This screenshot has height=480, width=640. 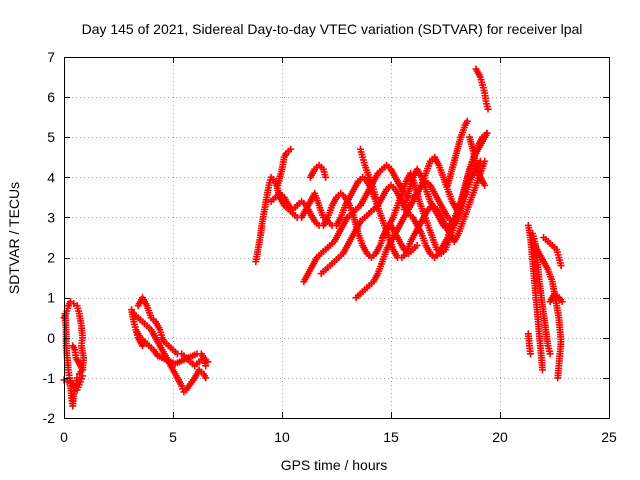 What do you see at coordinates (51, 338) in the screenshot?
I see `y-tick-label: 0` at bounding box center [51, 338].